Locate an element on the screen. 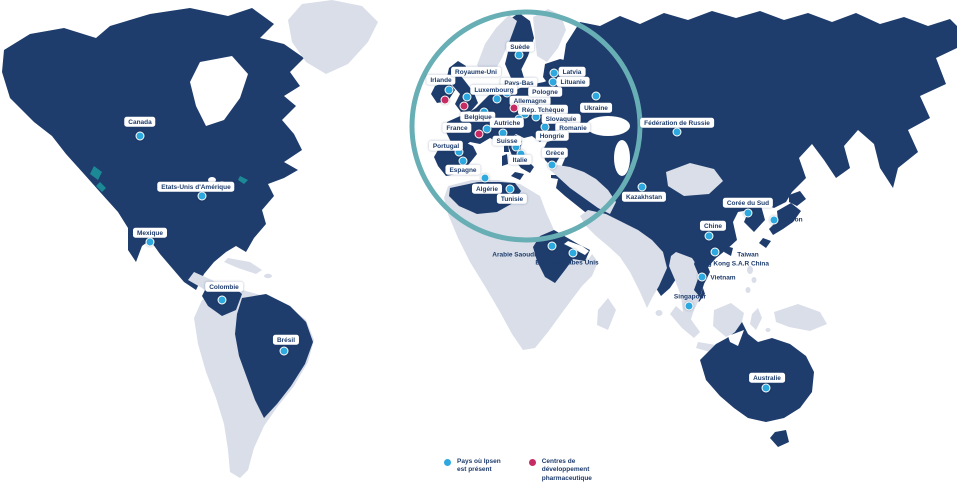 The height and width of the screenshot is (494, 959). country-label-hong-kong-s-a-r-china: Hong Kong S.A.R China is located at coordinates (732, 264).